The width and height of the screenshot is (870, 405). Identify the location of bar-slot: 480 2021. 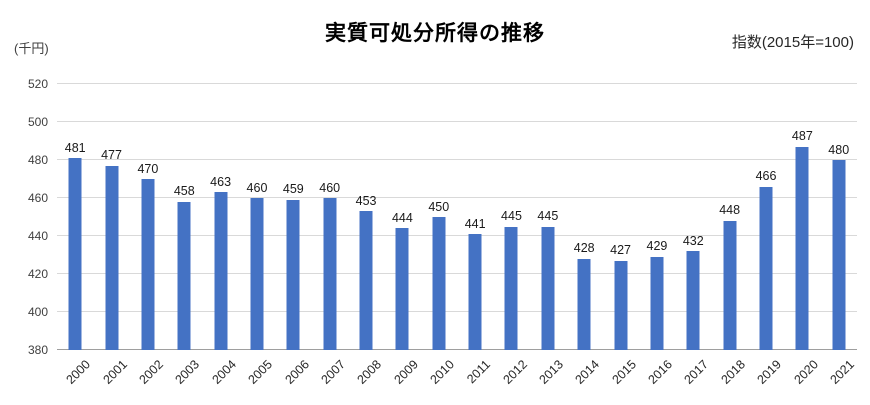
(839, 235).